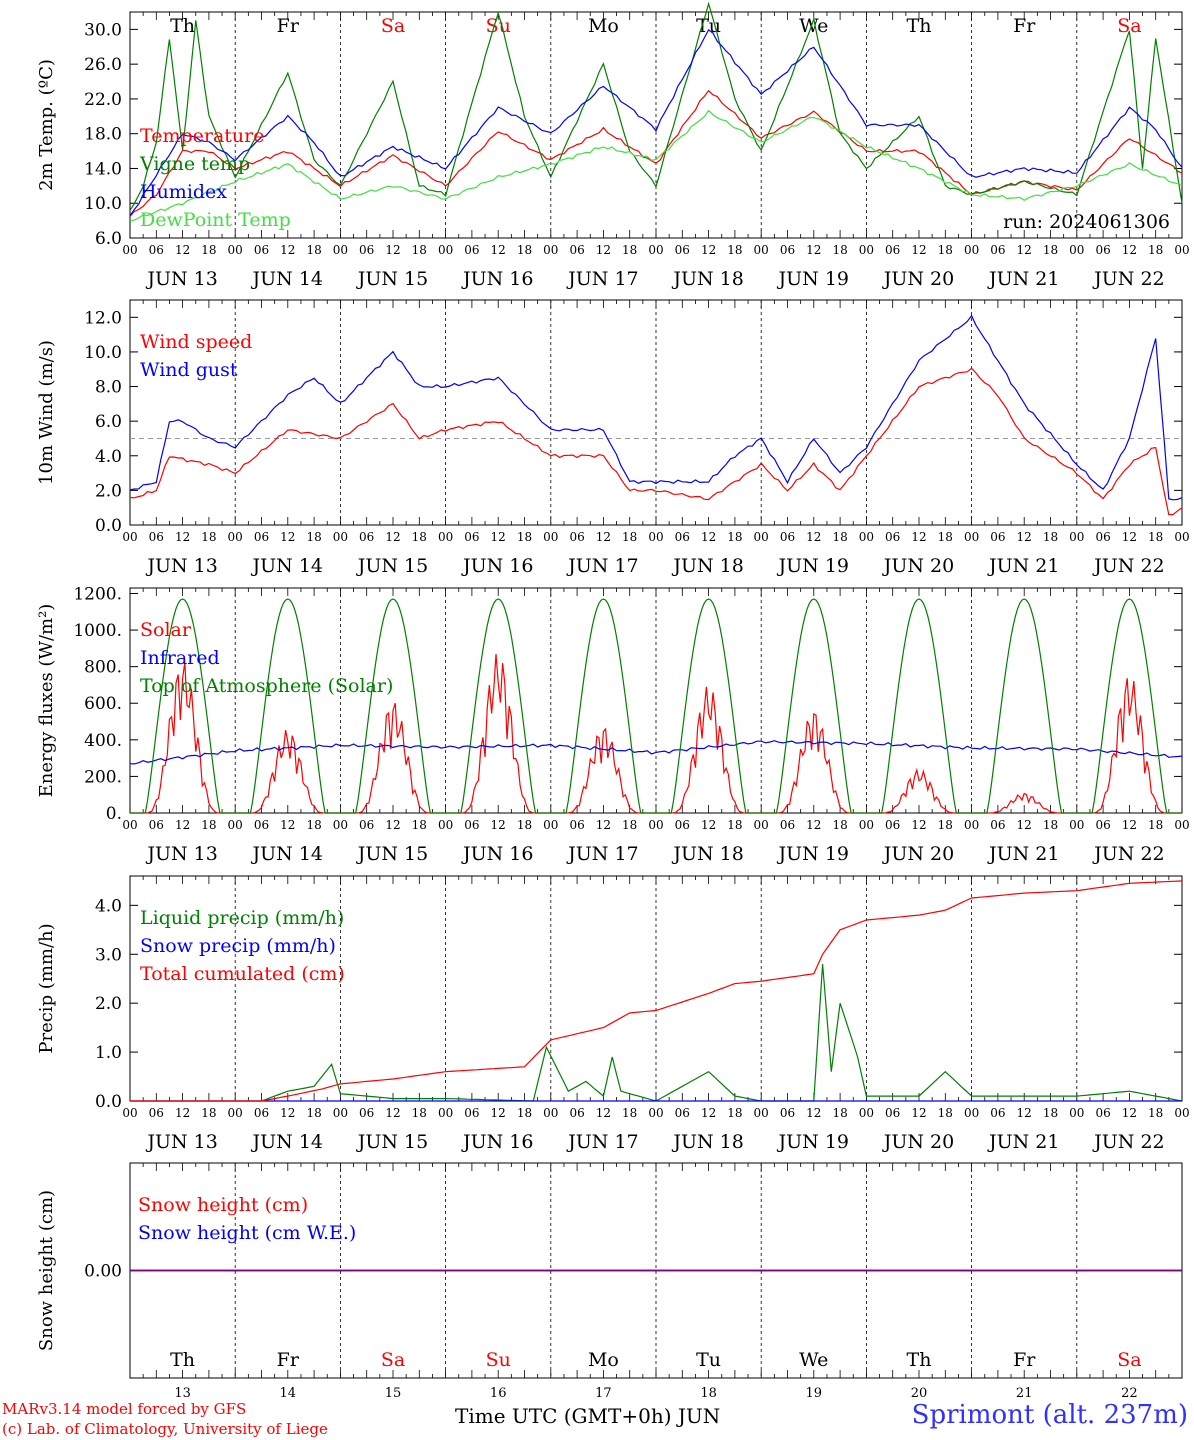 This screenshot has height=1440, width=1194. Describe the element at coordinates (103, 30) in the screenshot. I see `y-tick-label: 30.0` at that location.